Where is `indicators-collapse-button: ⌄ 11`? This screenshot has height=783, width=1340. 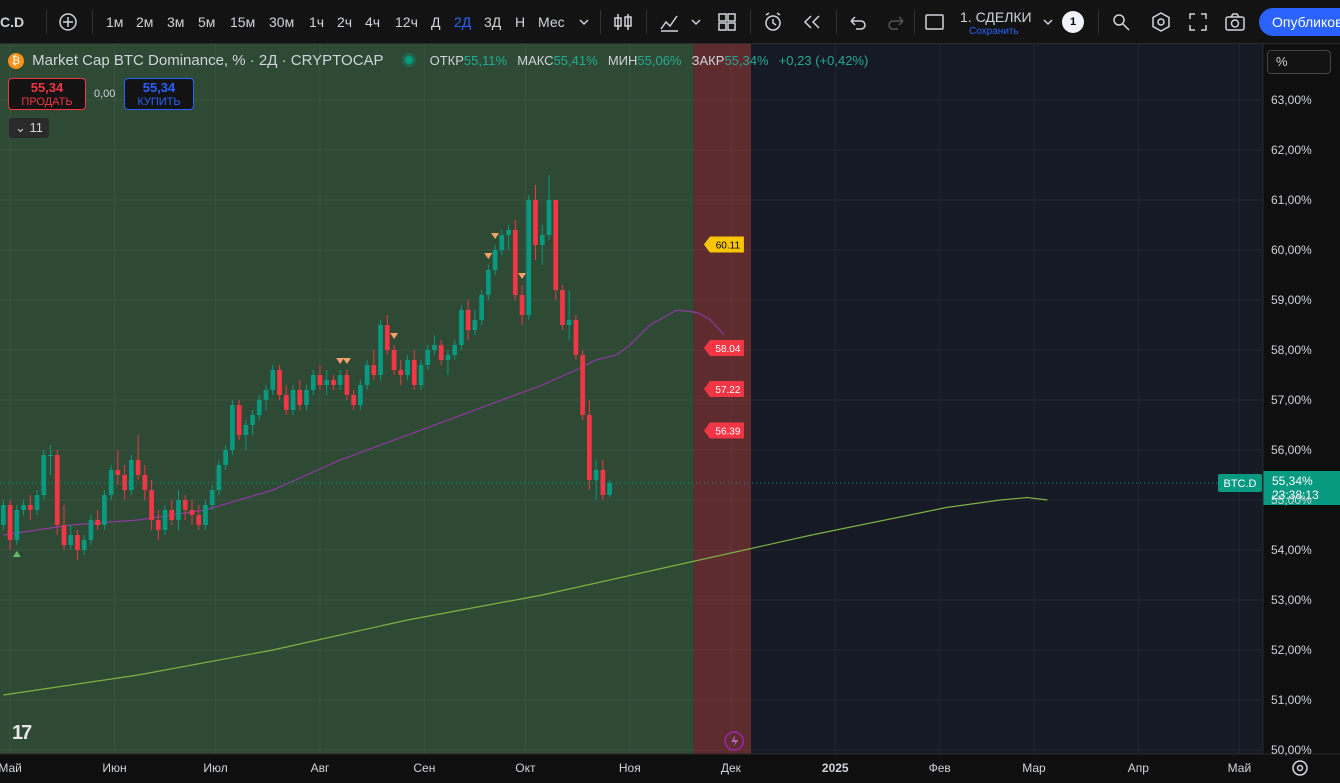
indicators-collapse-button: ⌄ 11 is located at coordinates (29, 128).